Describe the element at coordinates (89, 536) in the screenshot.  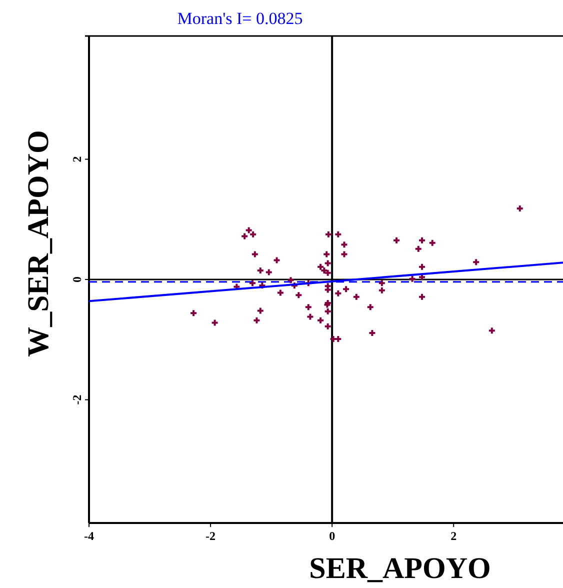
I see `x-tick-label: -4` at that location.